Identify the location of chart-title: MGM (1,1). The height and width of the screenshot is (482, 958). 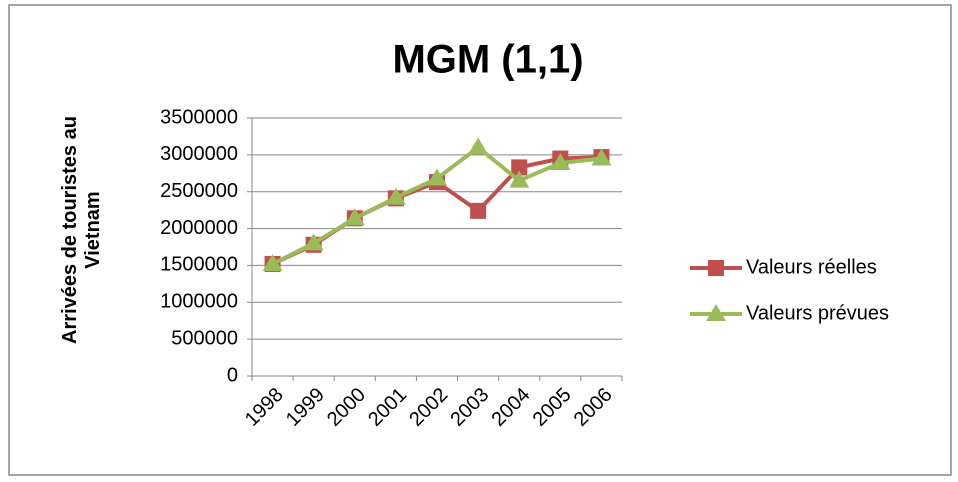
(487, 60).